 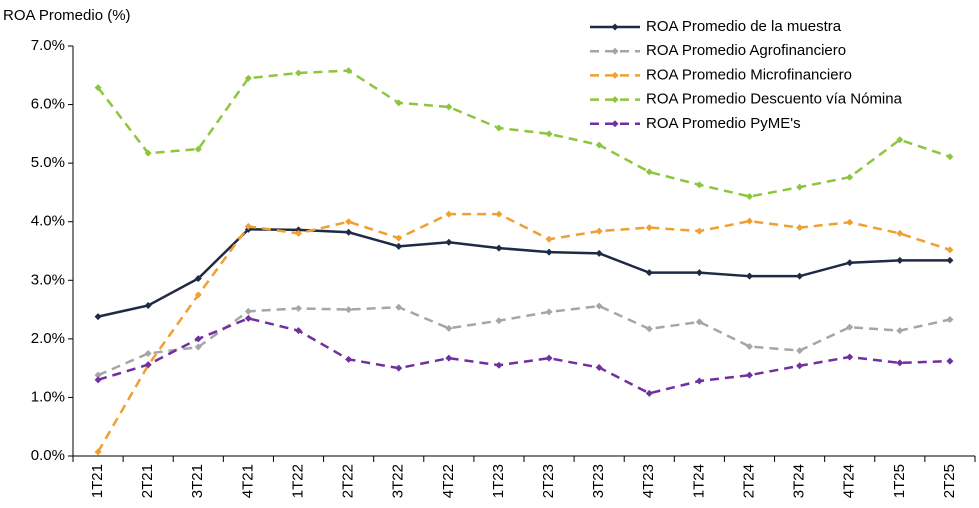 I want to click on x-tick-label: 1T25, so click(x=899, y=481).